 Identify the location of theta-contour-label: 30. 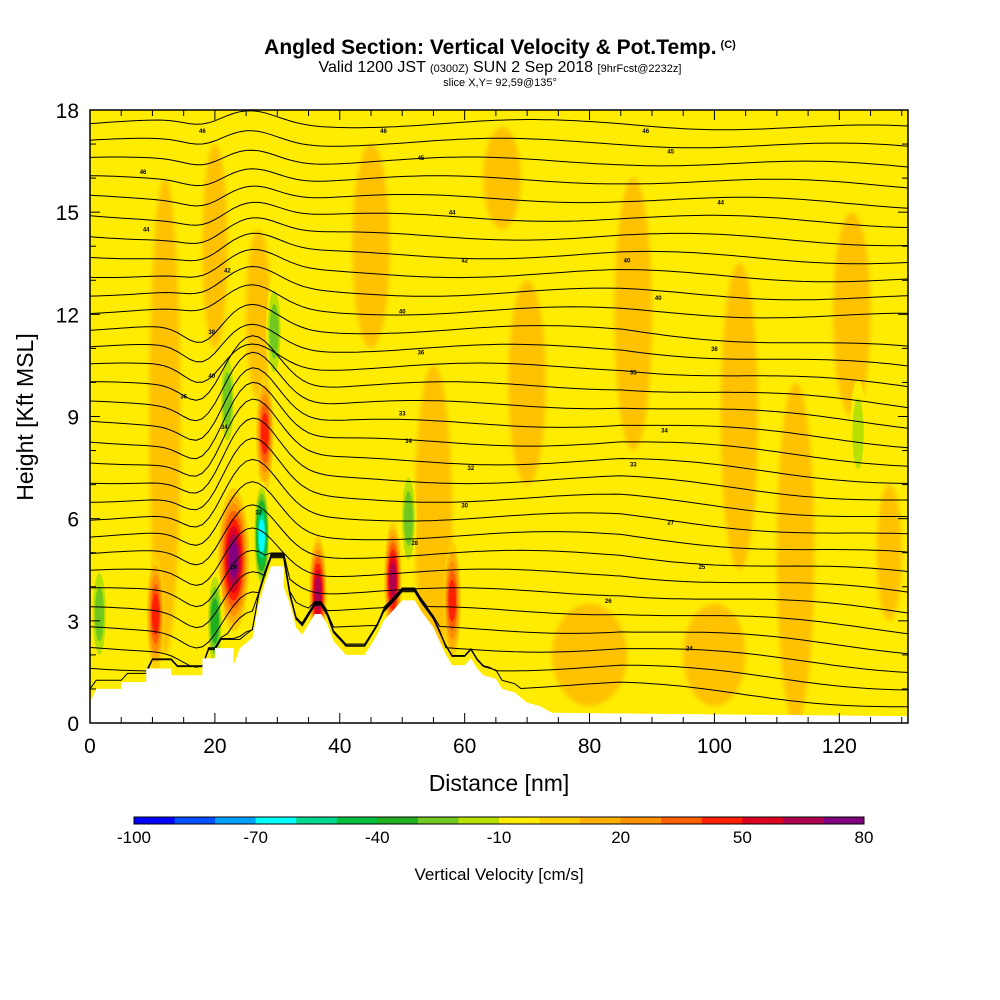
(464, 507).